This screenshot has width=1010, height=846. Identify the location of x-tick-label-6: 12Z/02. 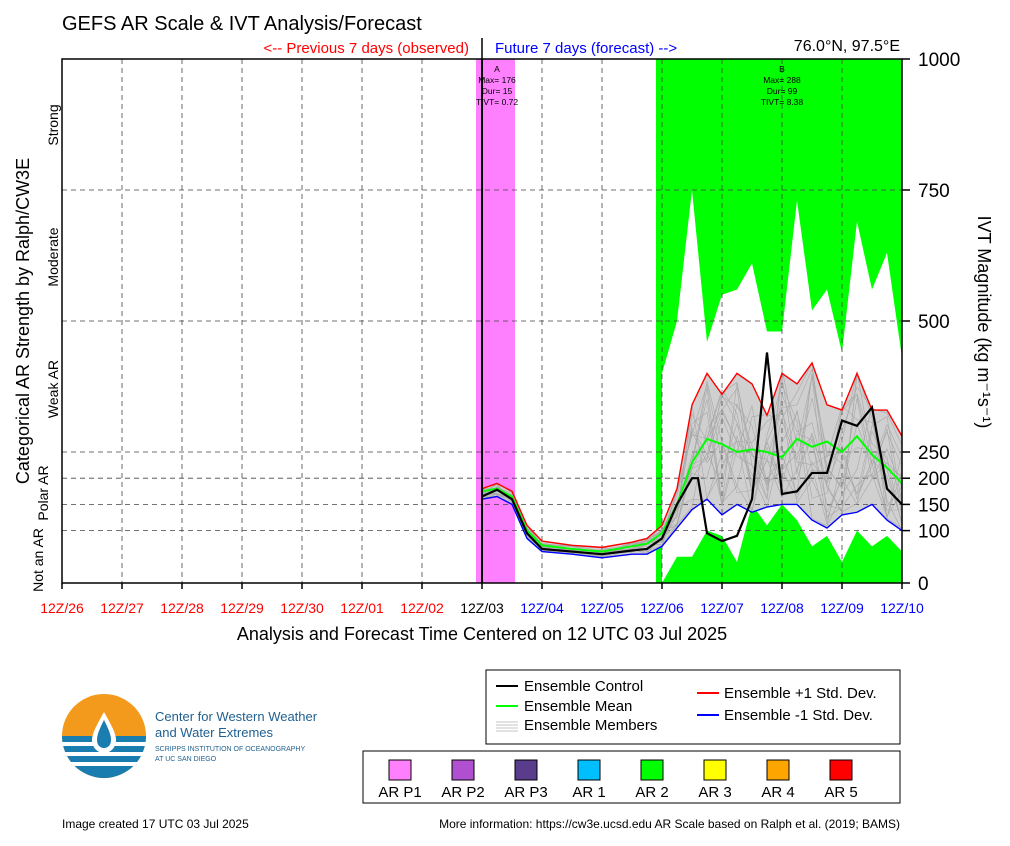
(422, 608).